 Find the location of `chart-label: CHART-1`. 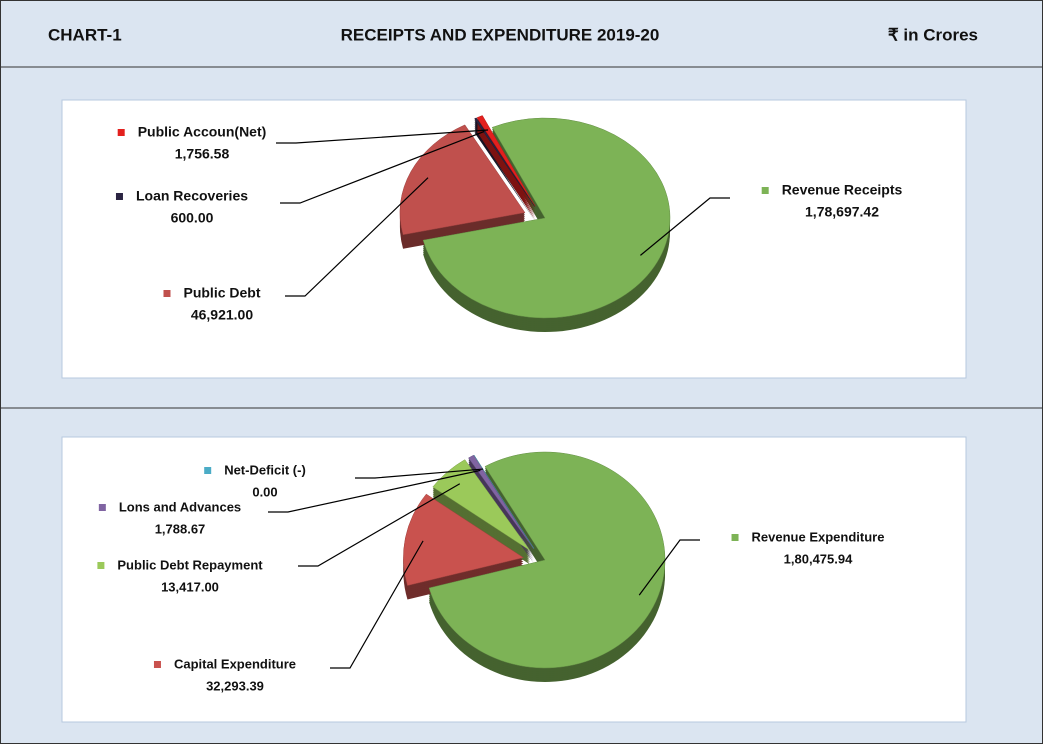

chart-label: CHART-1 is located at coordinates (85, 34).